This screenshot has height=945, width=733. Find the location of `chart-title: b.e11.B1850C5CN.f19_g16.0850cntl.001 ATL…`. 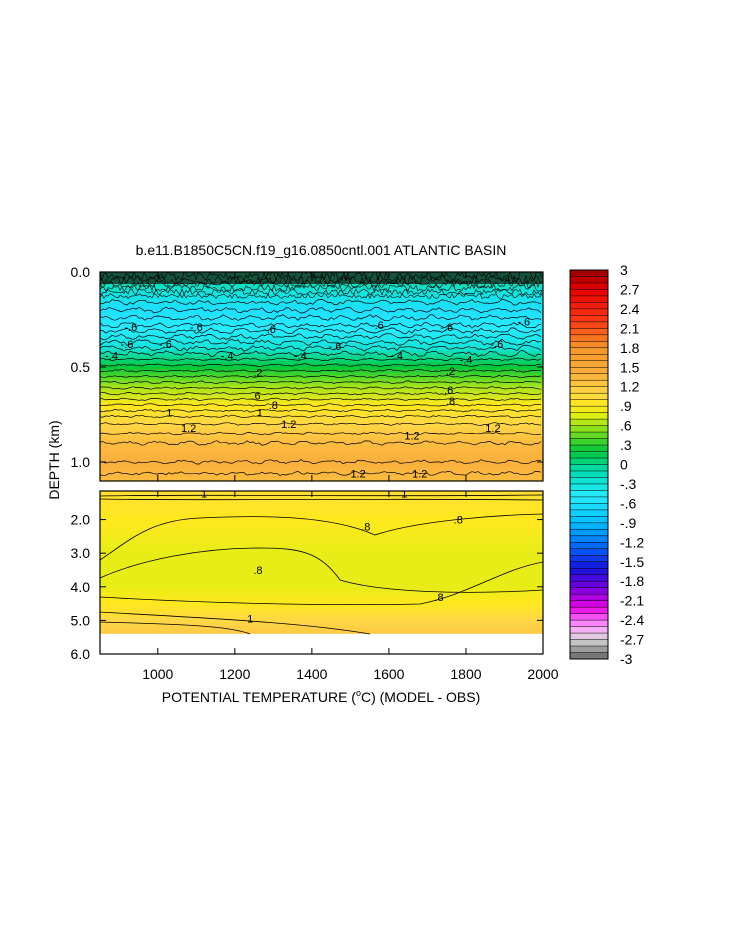

chart-title: b.e11.B1850C5CN.f19_g16.0850cntl.001 ATL… is located at coordinates (321, 250).